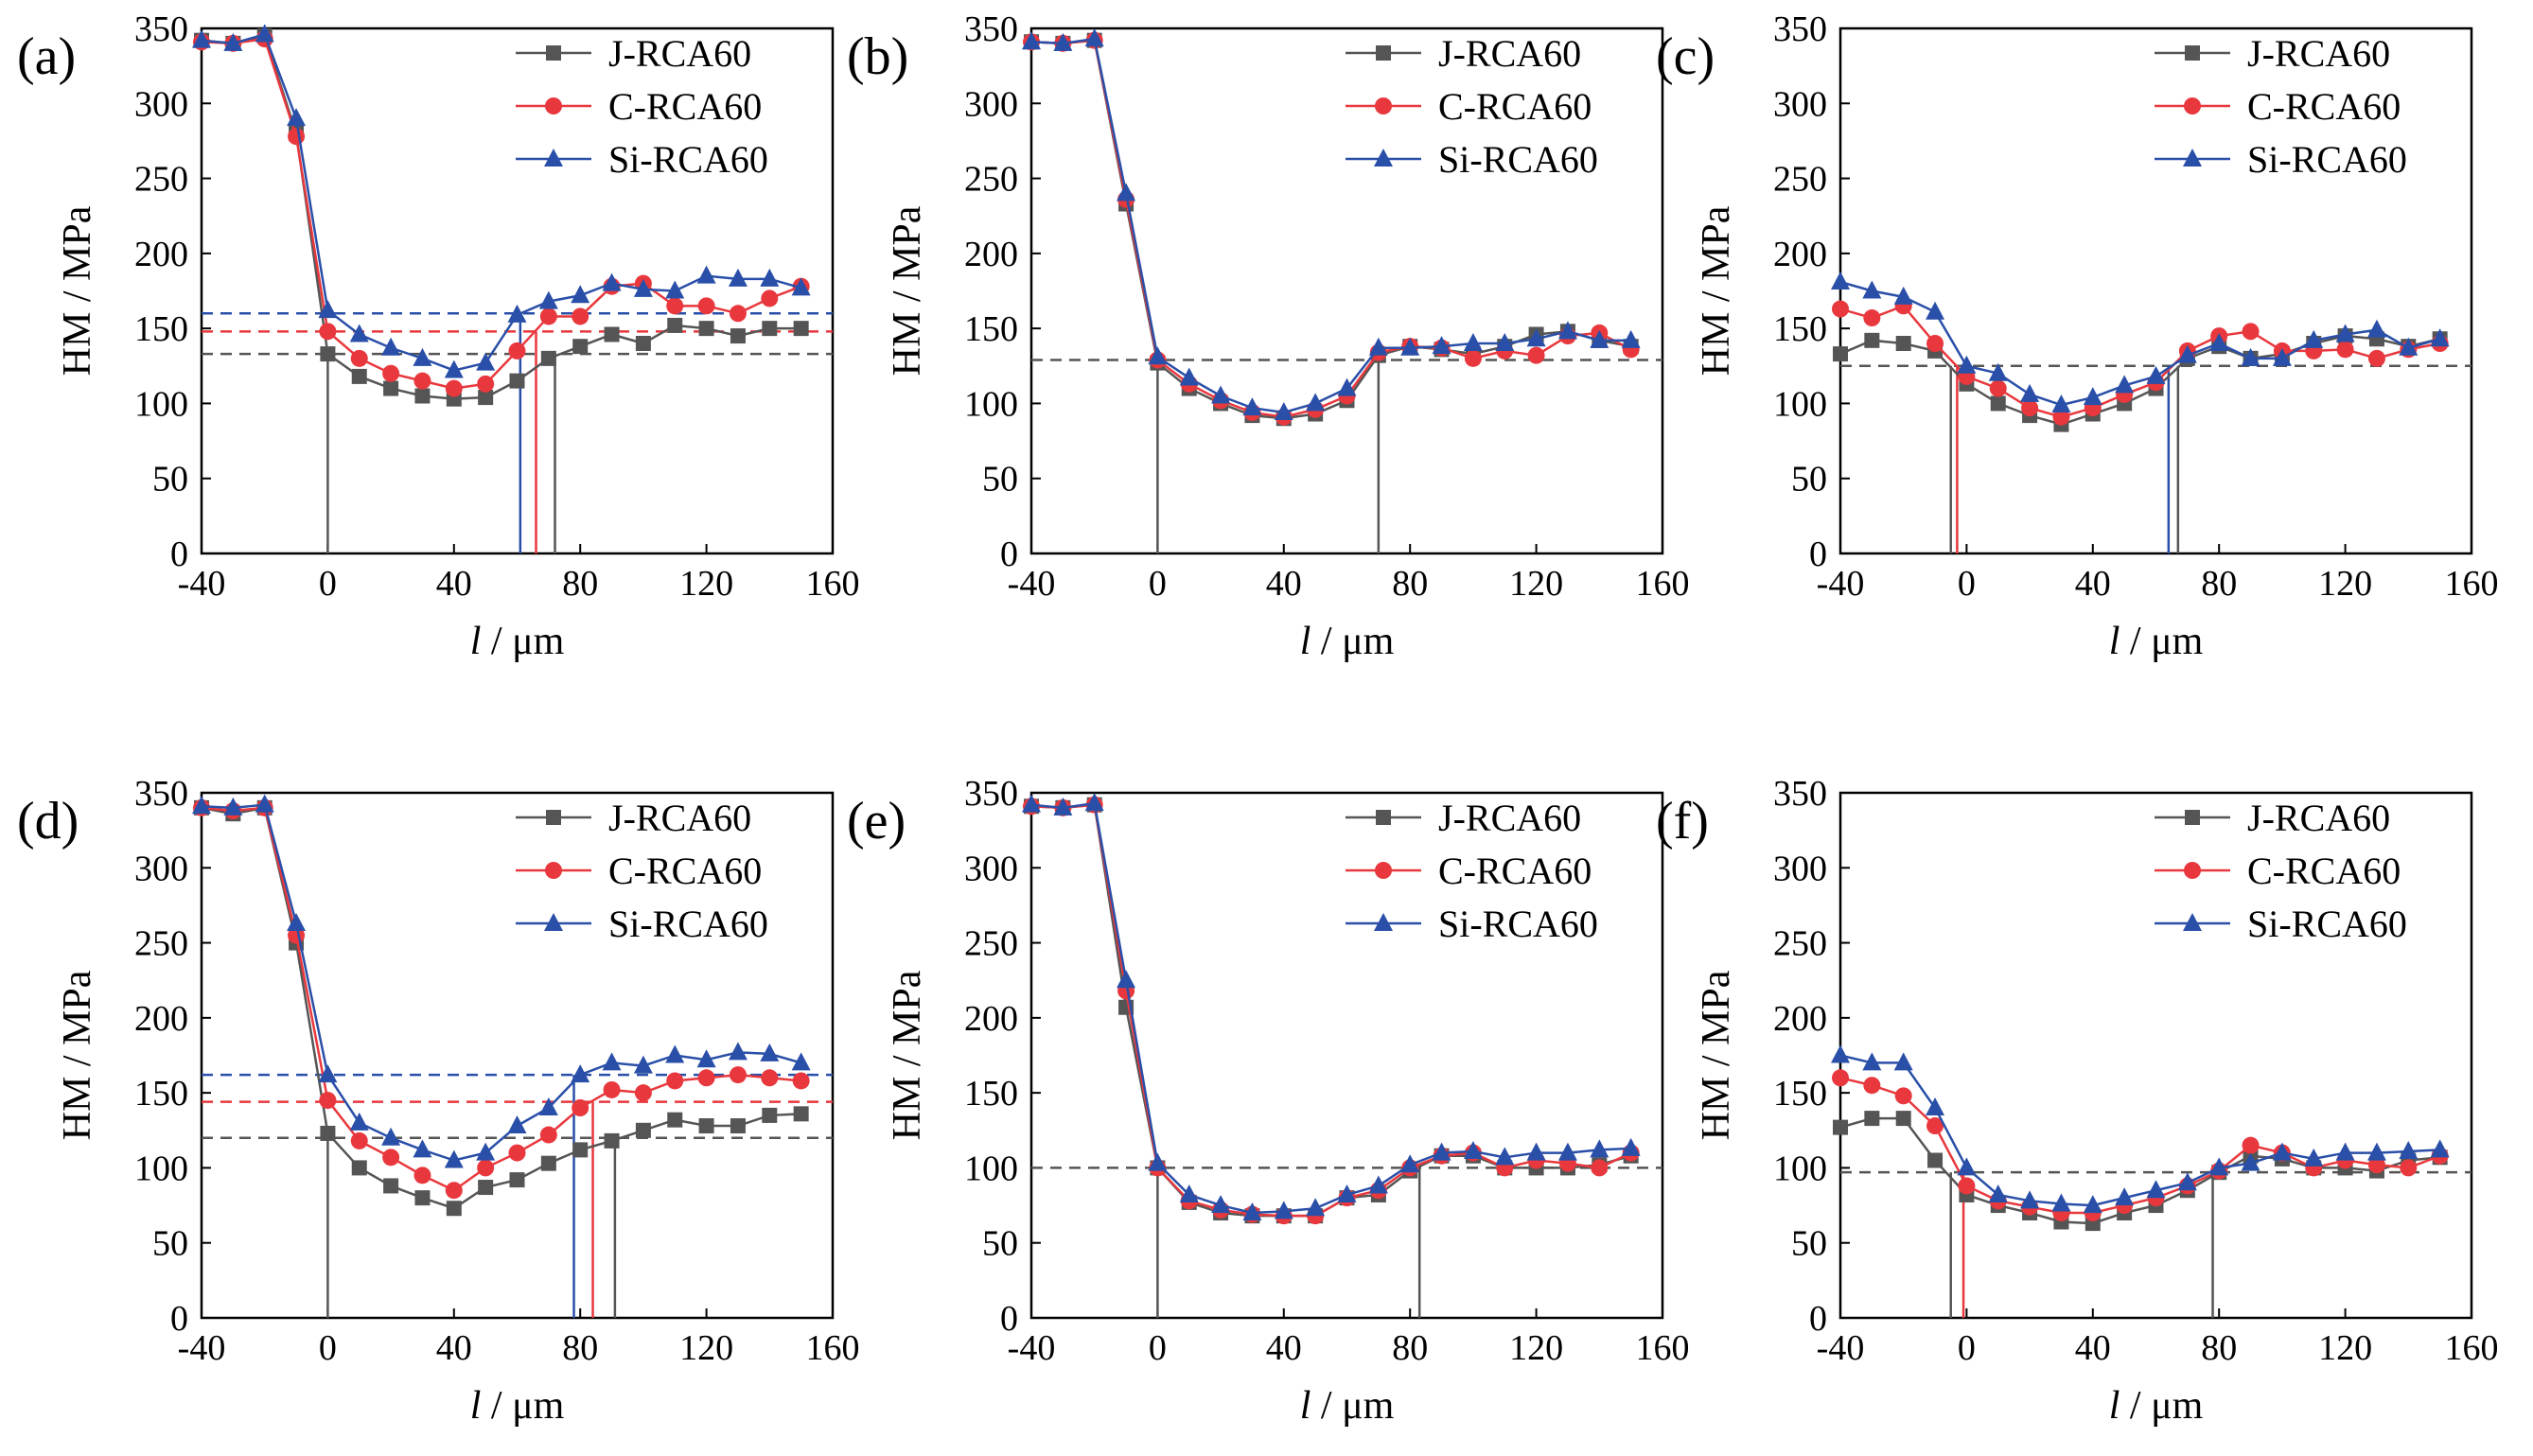 The image size is (2533, 1456). I want to click on x-tick-label: 0, so click(1967, 1348).